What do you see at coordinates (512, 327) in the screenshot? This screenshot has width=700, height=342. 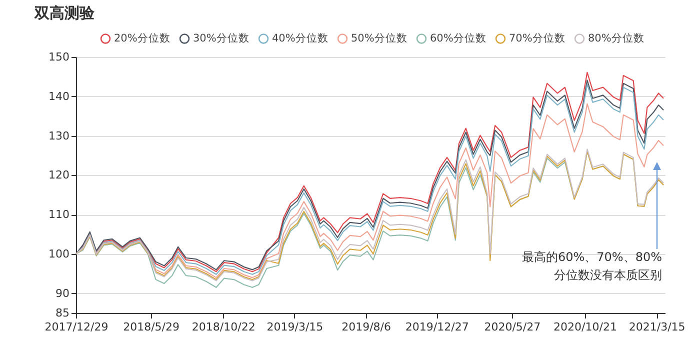 I see `x-tick-label: 2020/5/27` at bounding box center [512, 327].